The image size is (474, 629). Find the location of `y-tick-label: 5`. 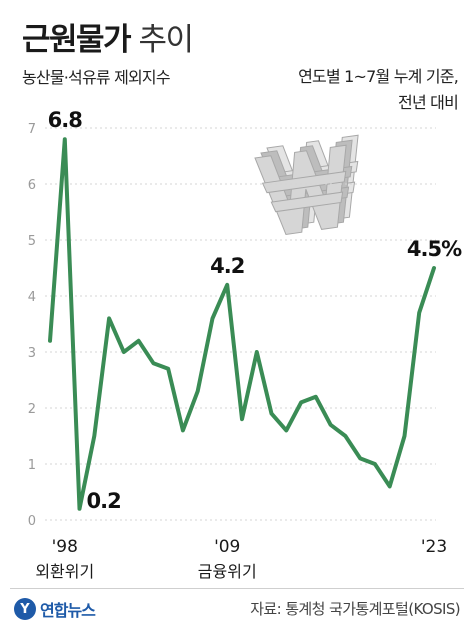

y-tick-label: 5 is located at coordinates (32, 241).